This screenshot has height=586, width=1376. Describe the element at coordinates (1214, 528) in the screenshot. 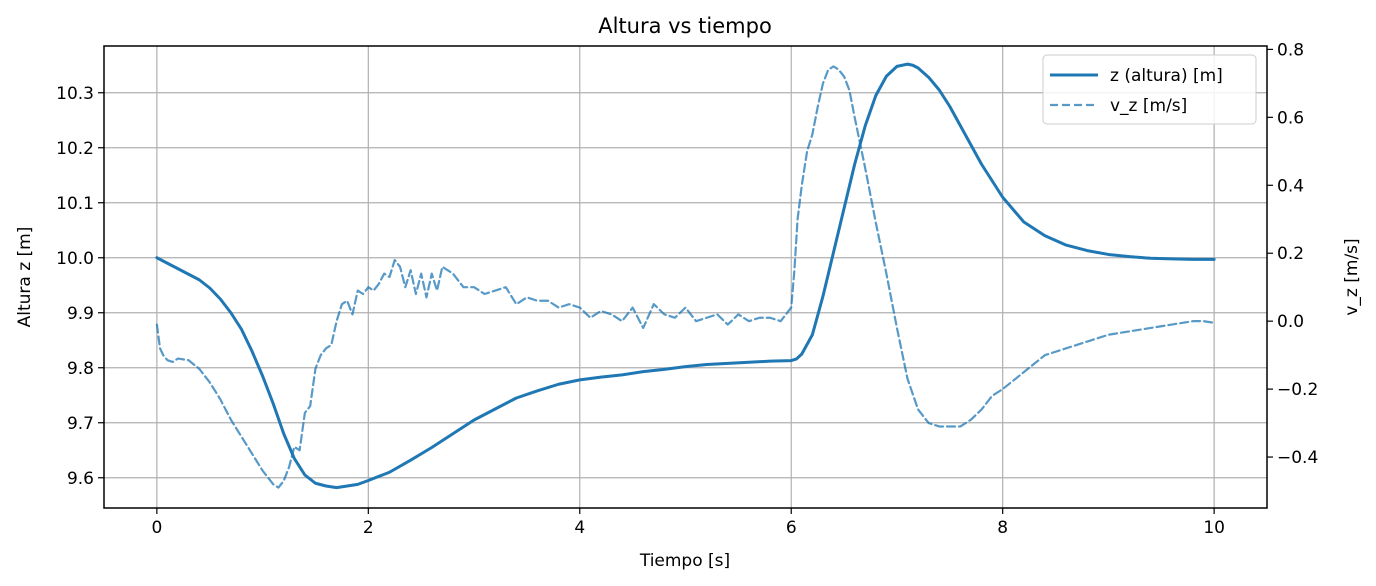

I see `x-tick-label: 10` at that location.